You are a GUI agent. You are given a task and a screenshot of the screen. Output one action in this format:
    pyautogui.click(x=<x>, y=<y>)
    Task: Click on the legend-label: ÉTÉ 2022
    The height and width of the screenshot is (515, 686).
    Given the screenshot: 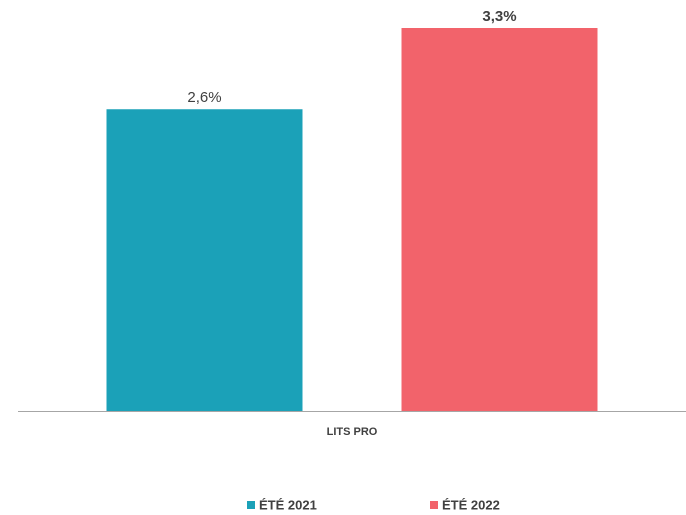 What is the action you would take?
    pyautogui.click(x=471, y=504)
    